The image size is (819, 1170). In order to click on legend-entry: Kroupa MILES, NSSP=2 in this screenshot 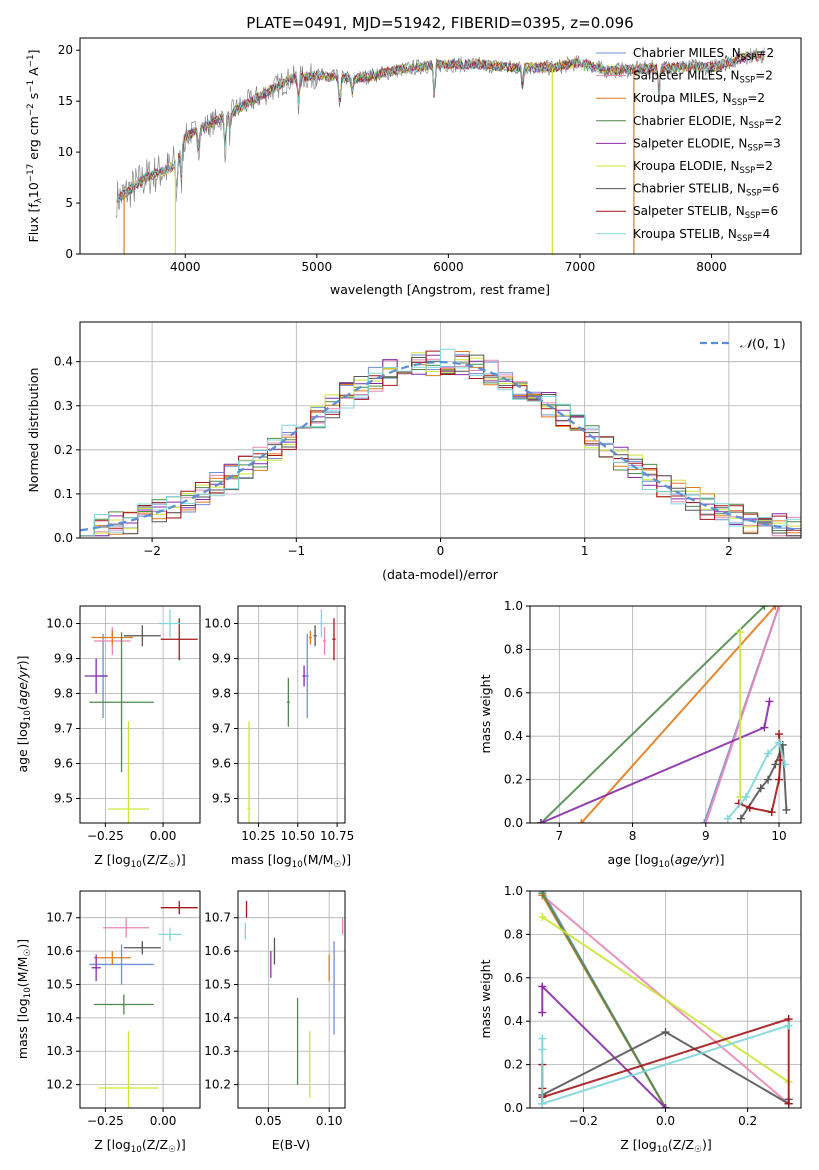, I will do `click(699, 99)`.